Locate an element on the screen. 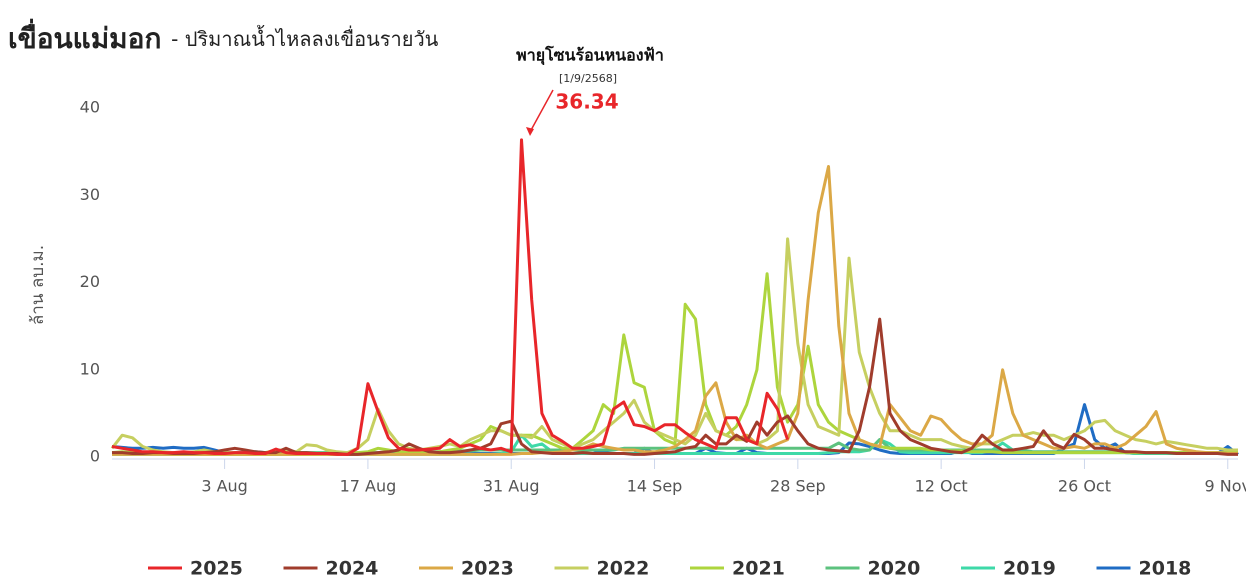 Image resolution: width=1246 pixels, height=585 pixels. legend-label: 2023 is located at coordinates (487, 569).